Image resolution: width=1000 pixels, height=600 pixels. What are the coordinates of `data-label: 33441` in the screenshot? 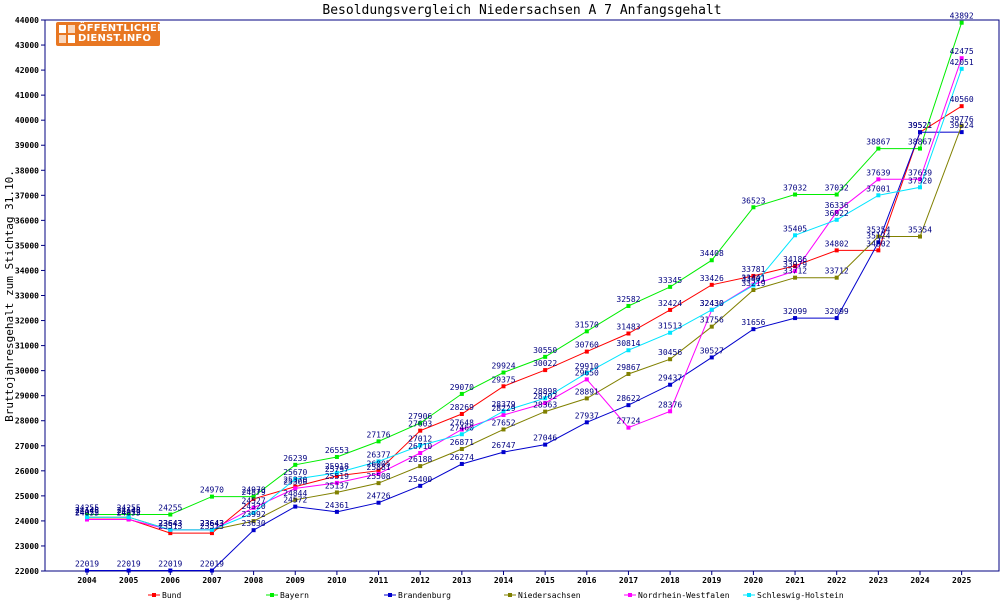 It's located at (753, 277).